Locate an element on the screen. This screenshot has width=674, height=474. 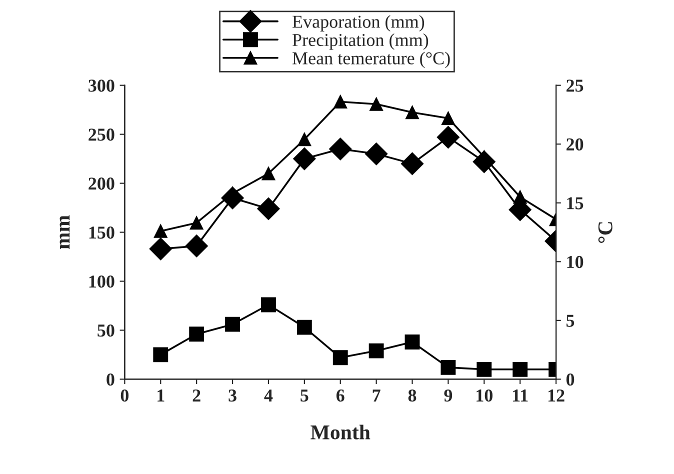
y2-tick-label: 5 is located at coordinates (570, 320).